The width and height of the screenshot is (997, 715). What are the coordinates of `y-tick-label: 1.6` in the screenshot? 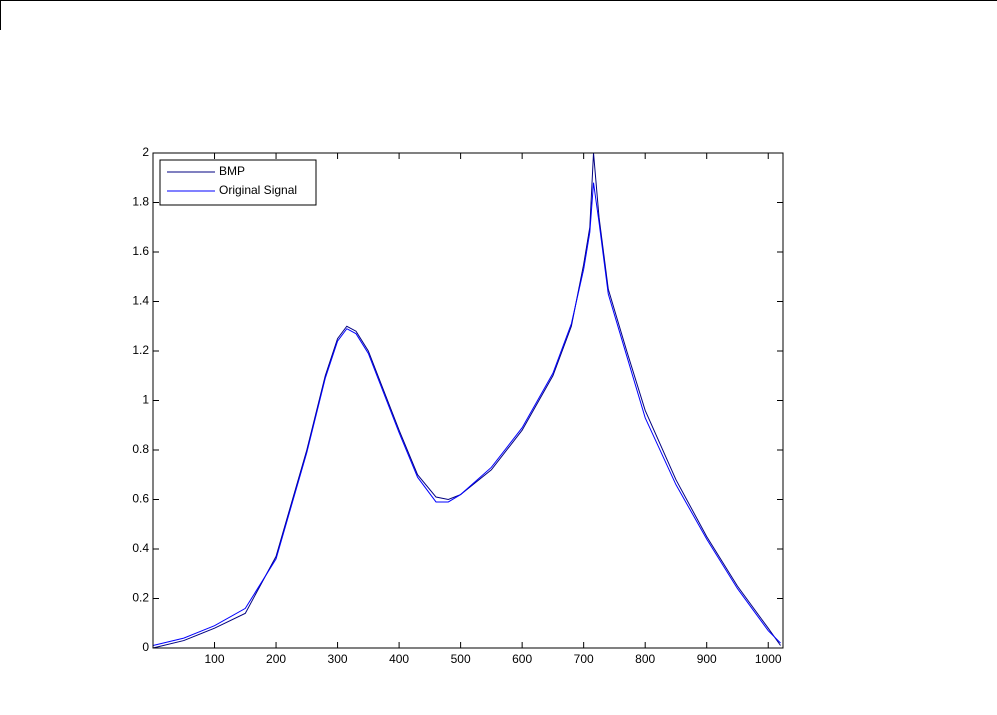 It's located at (140, 251).